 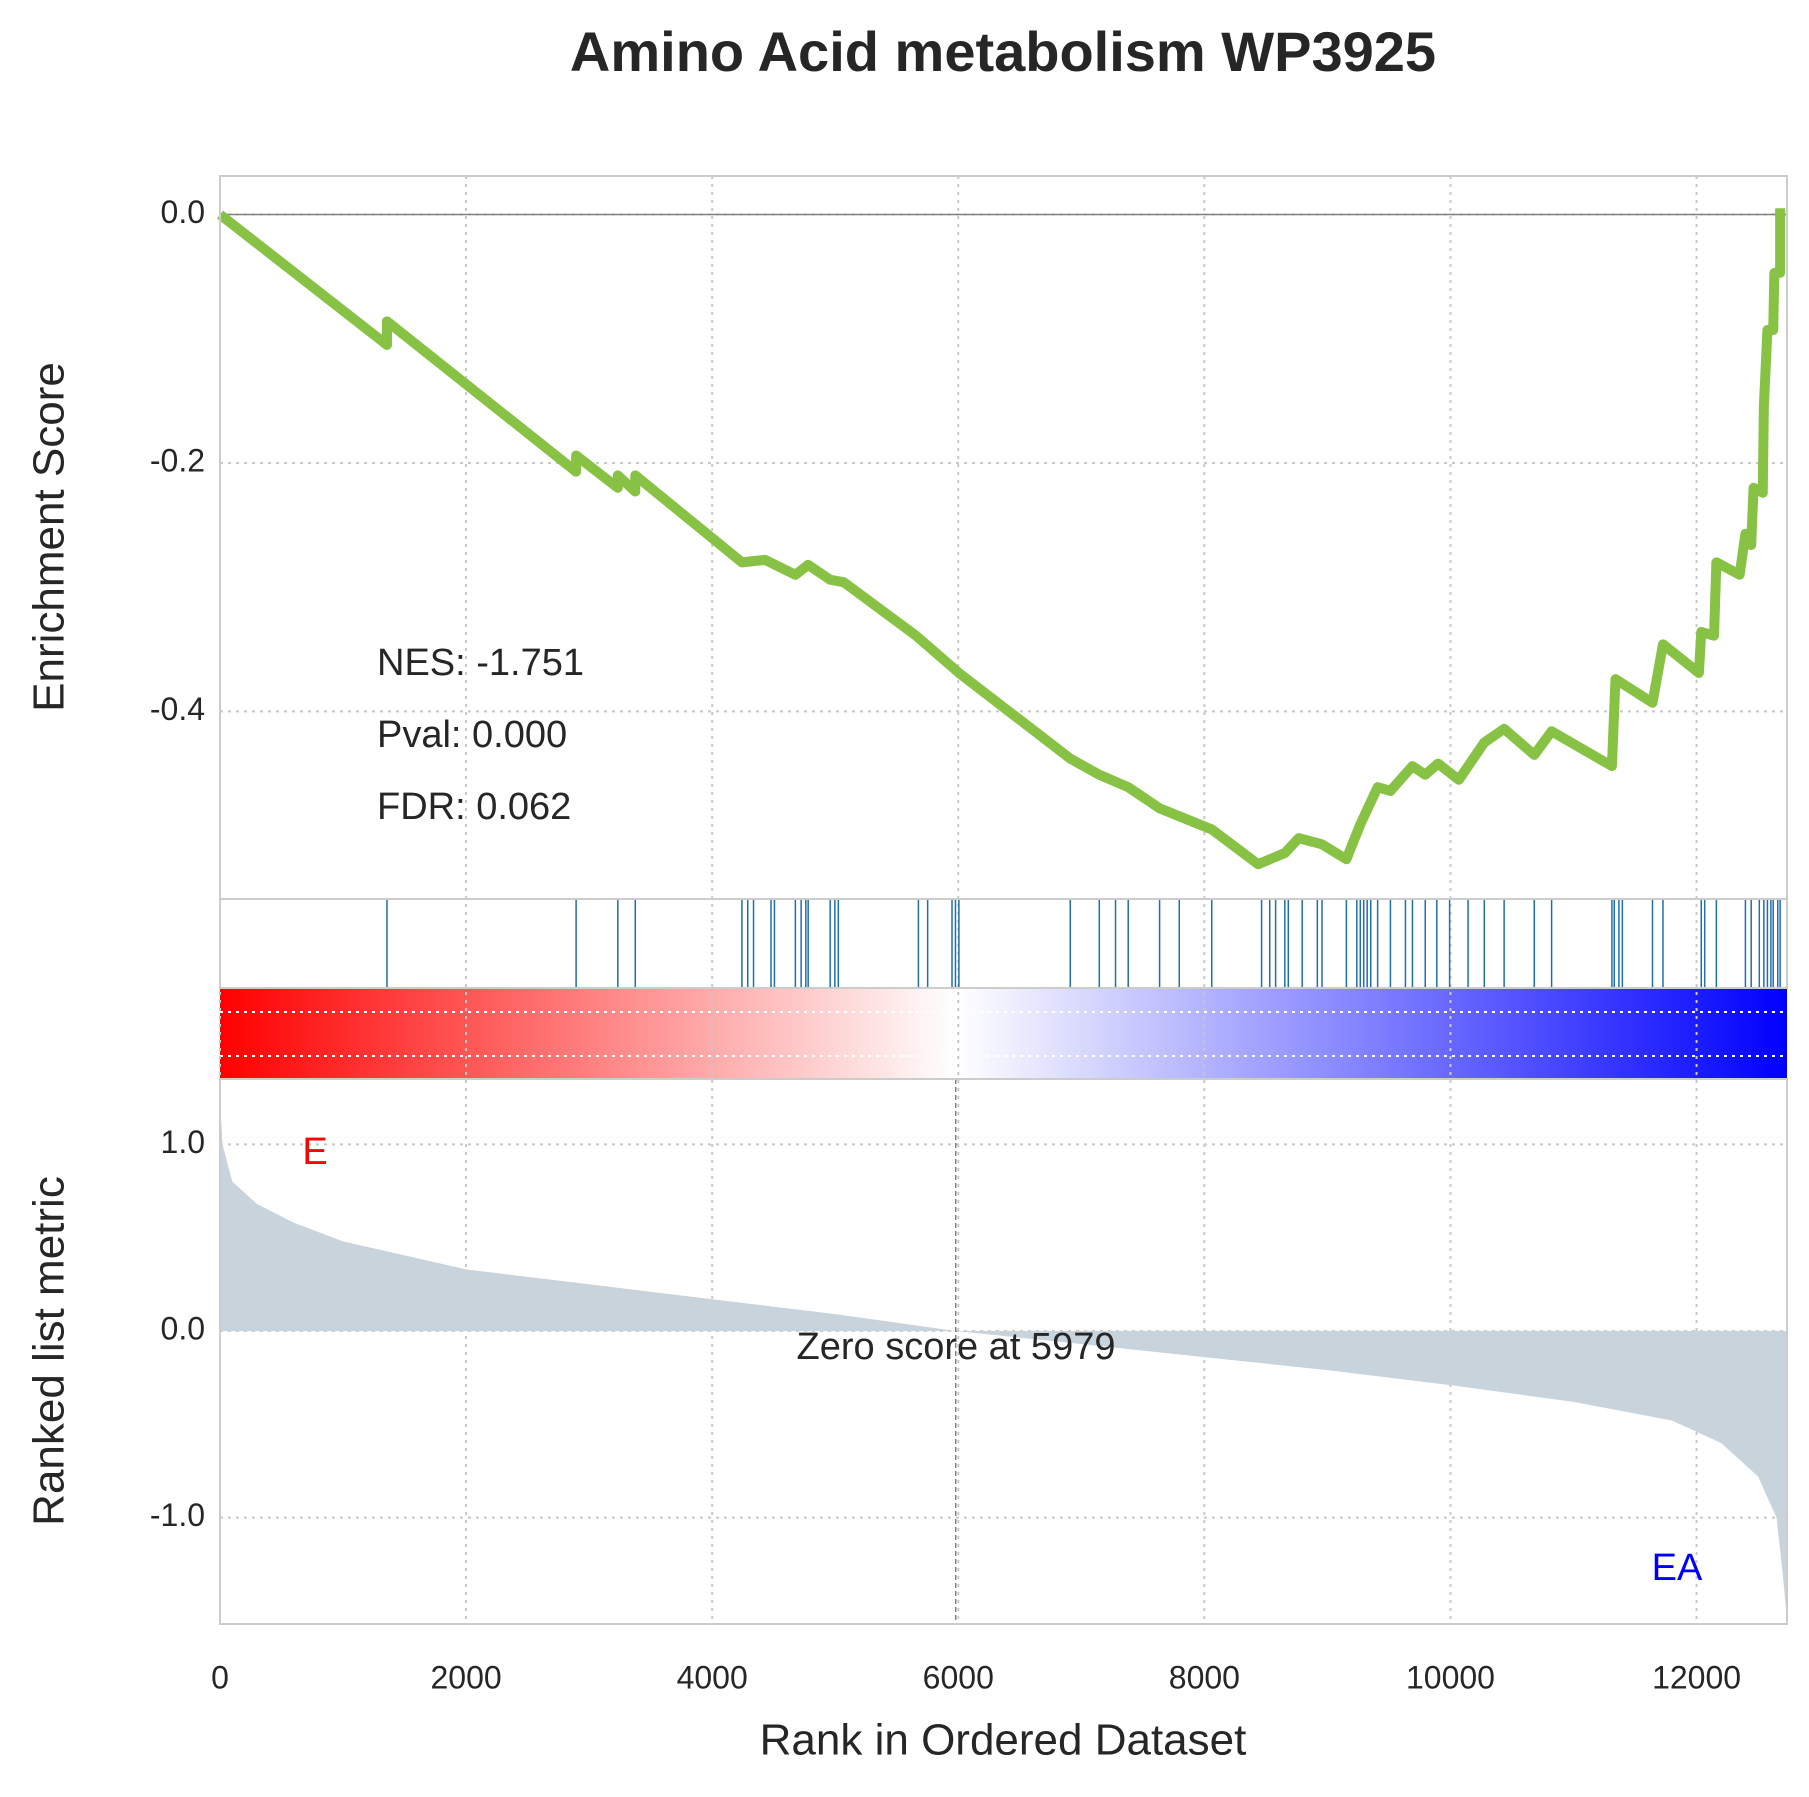 What do you see at coordinates (956, 1347) in the screenshot?
I see `zero-label: Zero score at 5979` at bounding box center [956, 1347].